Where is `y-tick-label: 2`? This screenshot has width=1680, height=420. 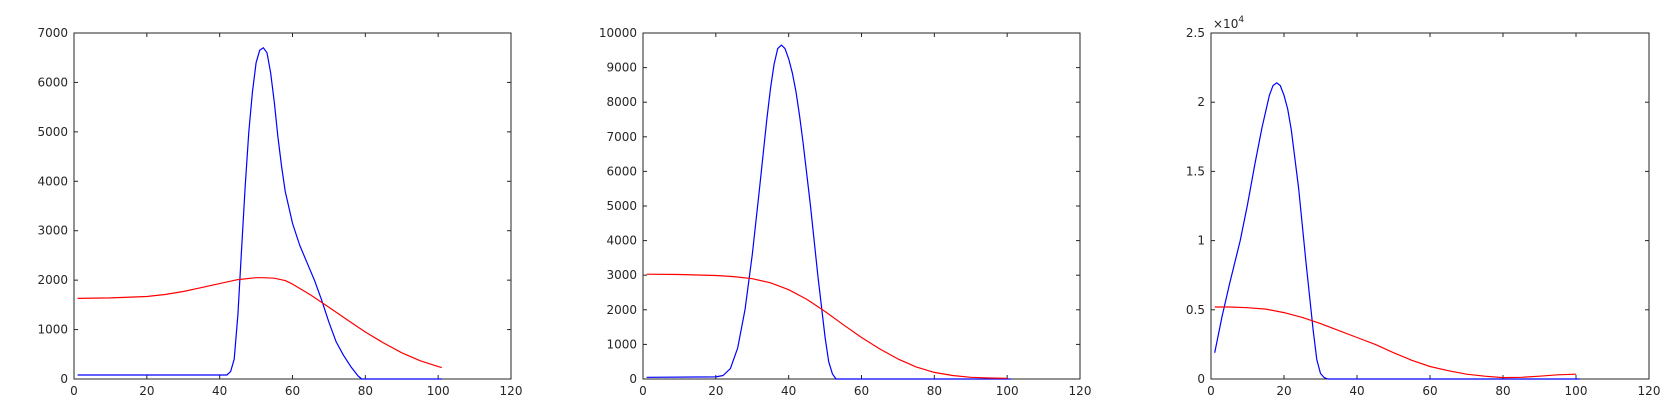
y-tick-label: 2 is located at coordinates (1201, 102).